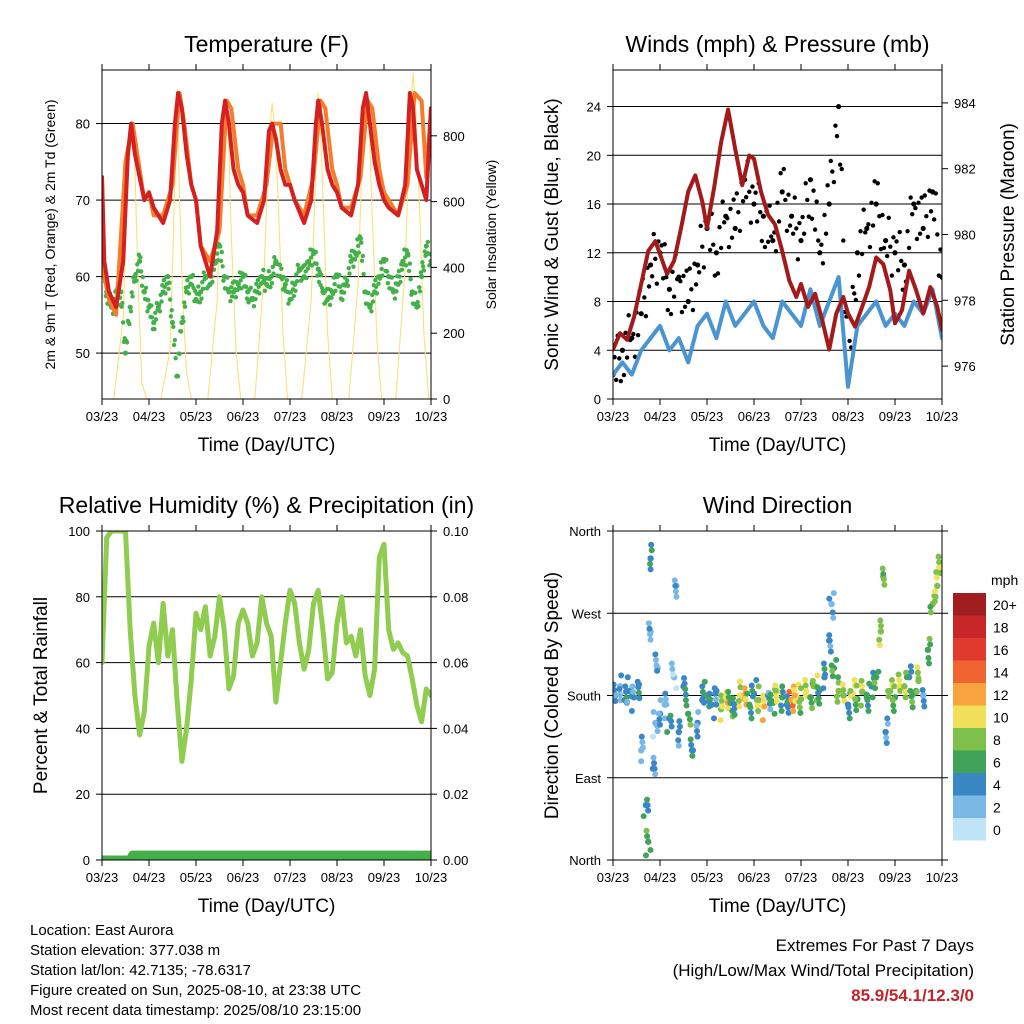 Image resolution: width=1024 pixels, height=1024 pixels. I want to click on legend-label: 18, so click(1001, 628).